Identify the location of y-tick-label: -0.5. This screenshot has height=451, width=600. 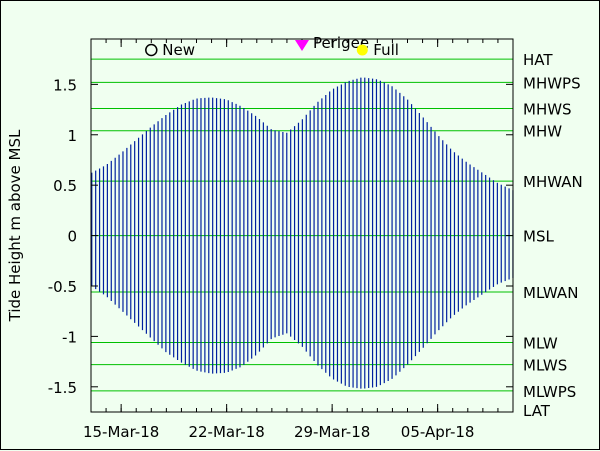
(62, 287).